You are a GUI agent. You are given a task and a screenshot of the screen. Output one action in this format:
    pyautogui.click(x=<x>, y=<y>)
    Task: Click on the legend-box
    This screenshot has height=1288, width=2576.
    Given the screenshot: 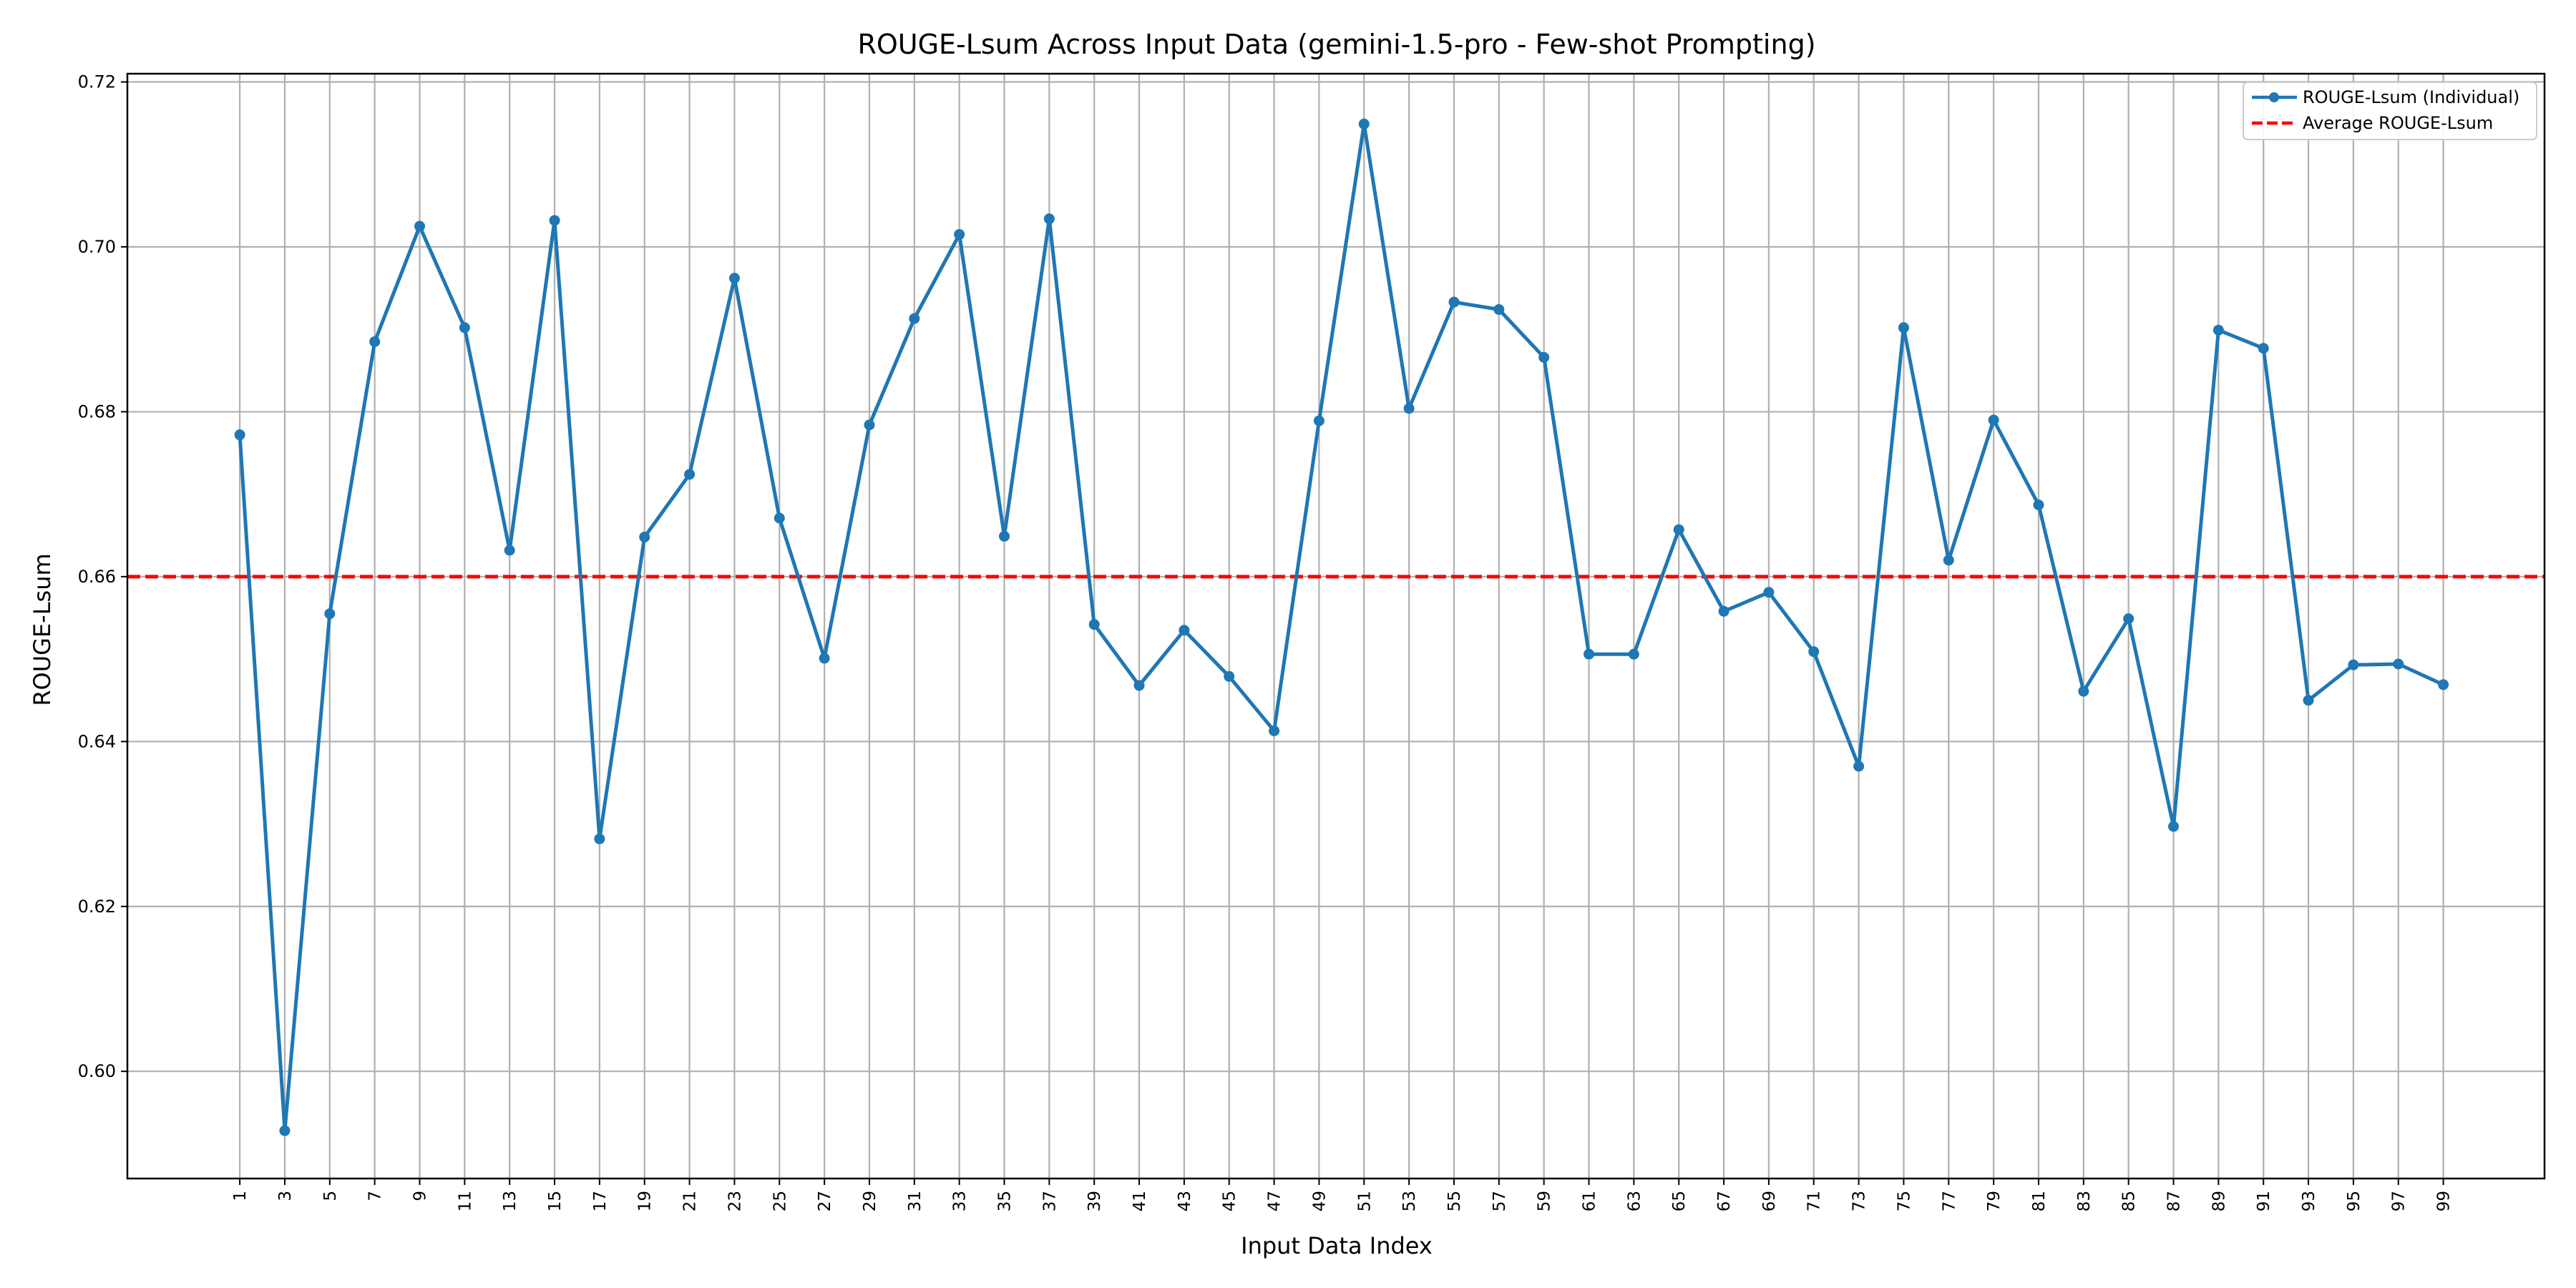 What is the action you would take?
    pyautogui.click(x=2390, y=111)
    